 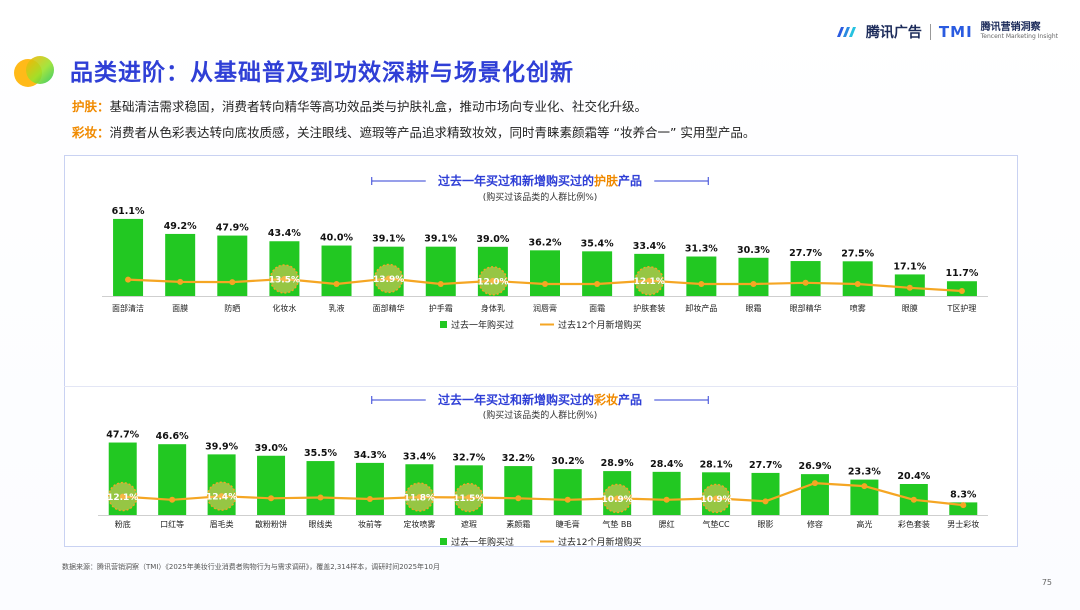 What do you see at coordinates (540, 197) in the screenshot?
I see `chart0-subtitle: (购买过该品类的人群比例%)` at bounding box center [540, 197].